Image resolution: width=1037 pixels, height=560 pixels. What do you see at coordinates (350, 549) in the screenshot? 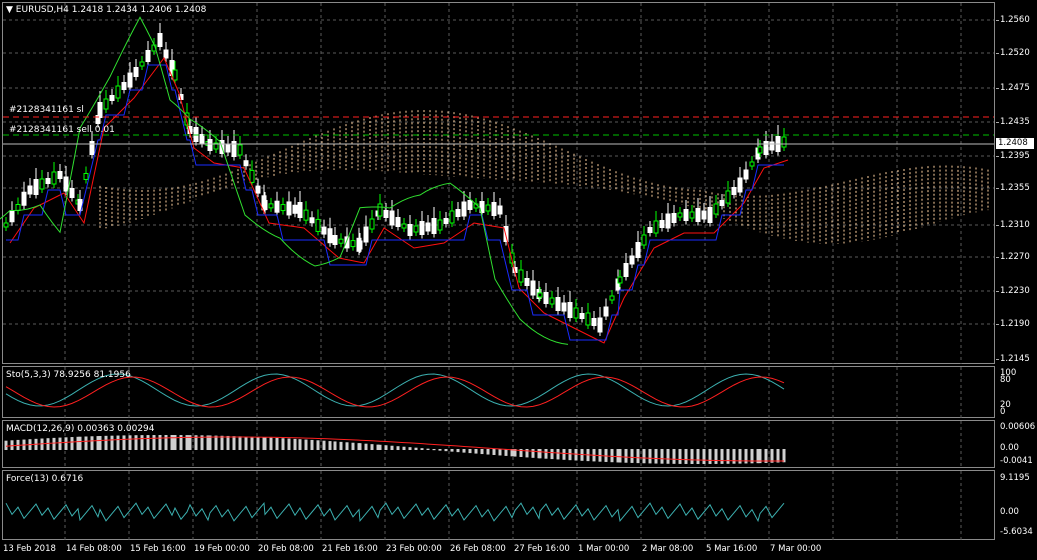
I see `xtick: 21 Feb 16:00` at bounding box center [350, 549].